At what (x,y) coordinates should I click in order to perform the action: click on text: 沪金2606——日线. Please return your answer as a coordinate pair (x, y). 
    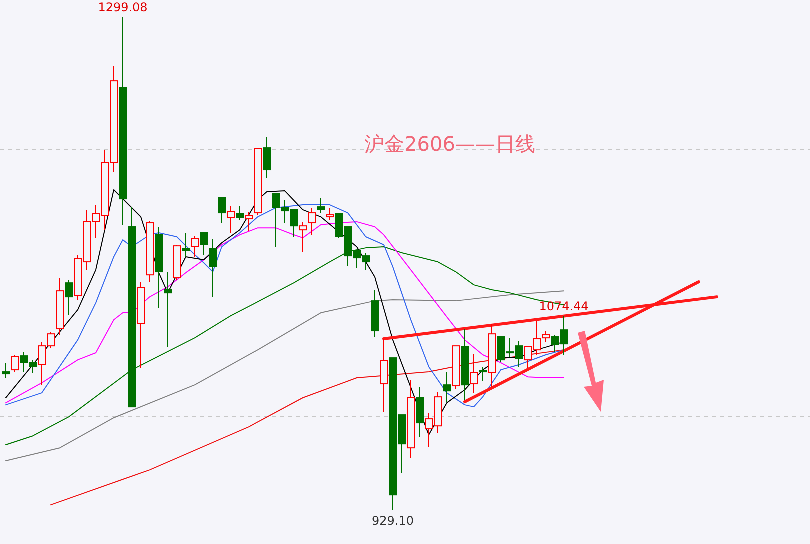
    Looking at the image, I should click on (450, 144).